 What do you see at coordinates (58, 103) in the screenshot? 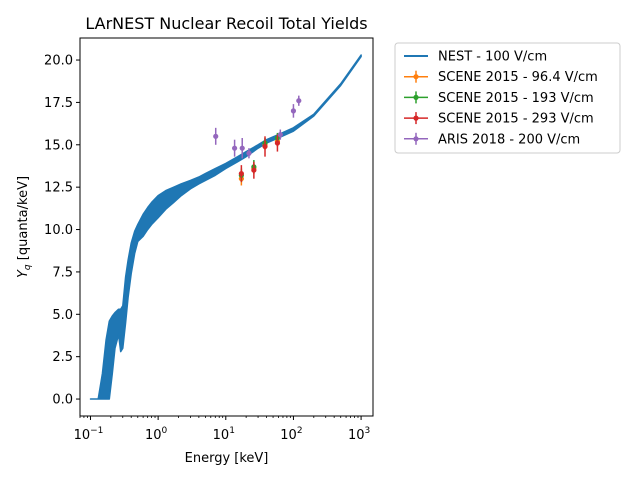
I see `y-tick-label: 17.5` at bounding box center [58, 103].